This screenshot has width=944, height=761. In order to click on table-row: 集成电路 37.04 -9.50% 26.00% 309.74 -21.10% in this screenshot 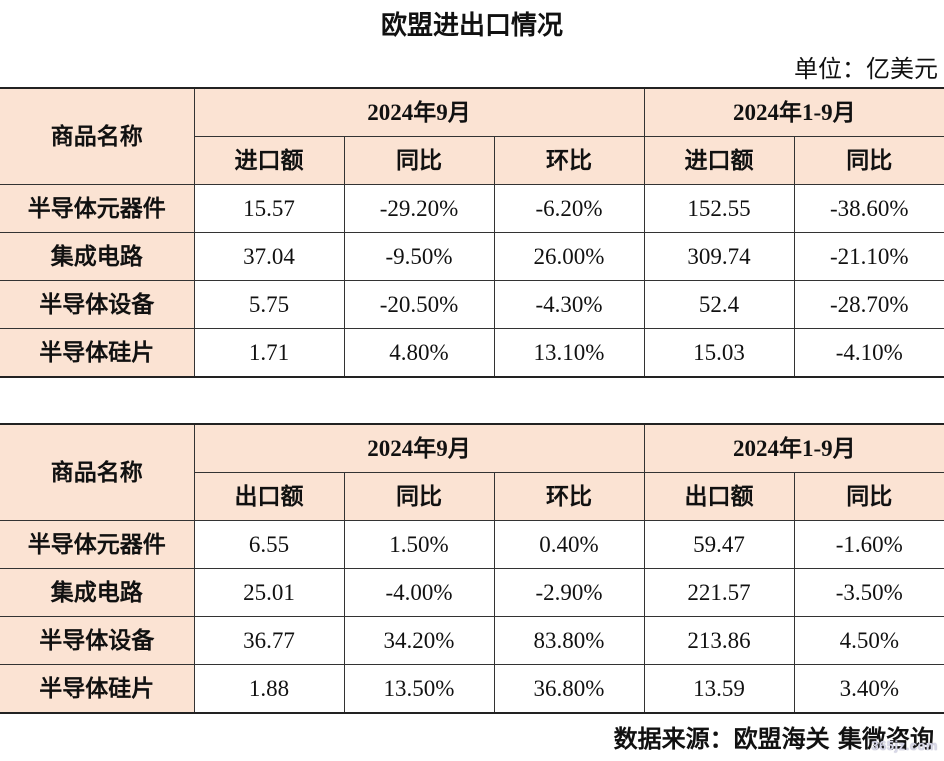, I will do `click(472, 256)`.